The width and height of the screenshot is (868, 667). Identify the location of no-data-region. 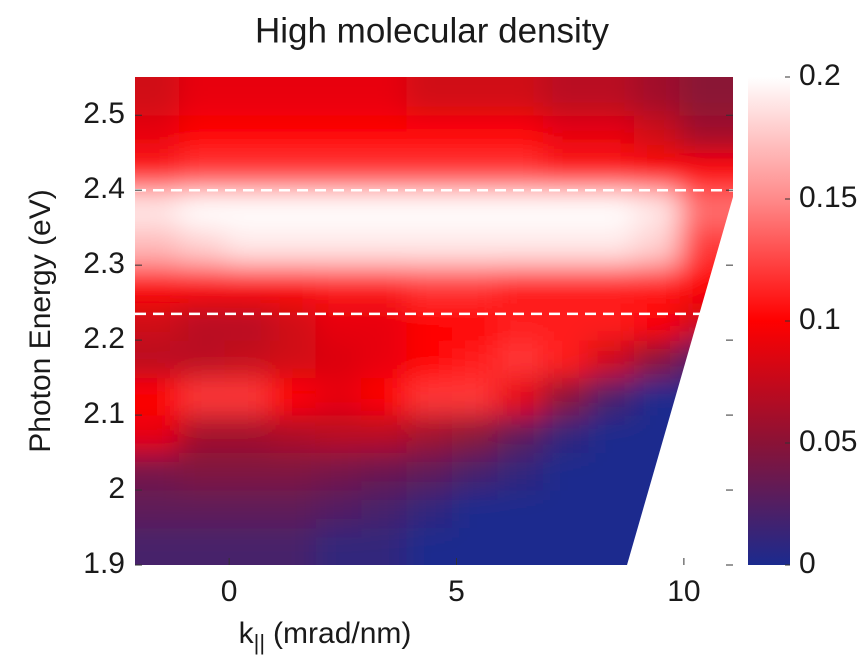
(680, 381).